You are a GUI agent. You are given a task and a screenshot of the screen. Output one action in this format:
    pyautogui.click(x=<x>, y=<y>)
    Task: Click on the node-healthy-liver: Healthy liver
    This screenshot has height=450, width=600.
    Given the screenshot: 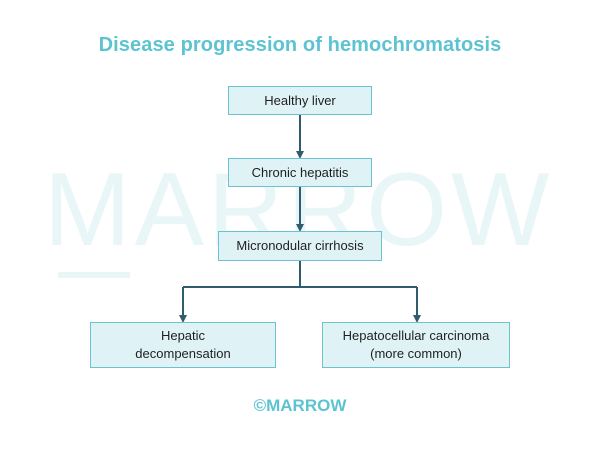 What is the action you would take?
    pyautogui.click(x=300, y=100)
    